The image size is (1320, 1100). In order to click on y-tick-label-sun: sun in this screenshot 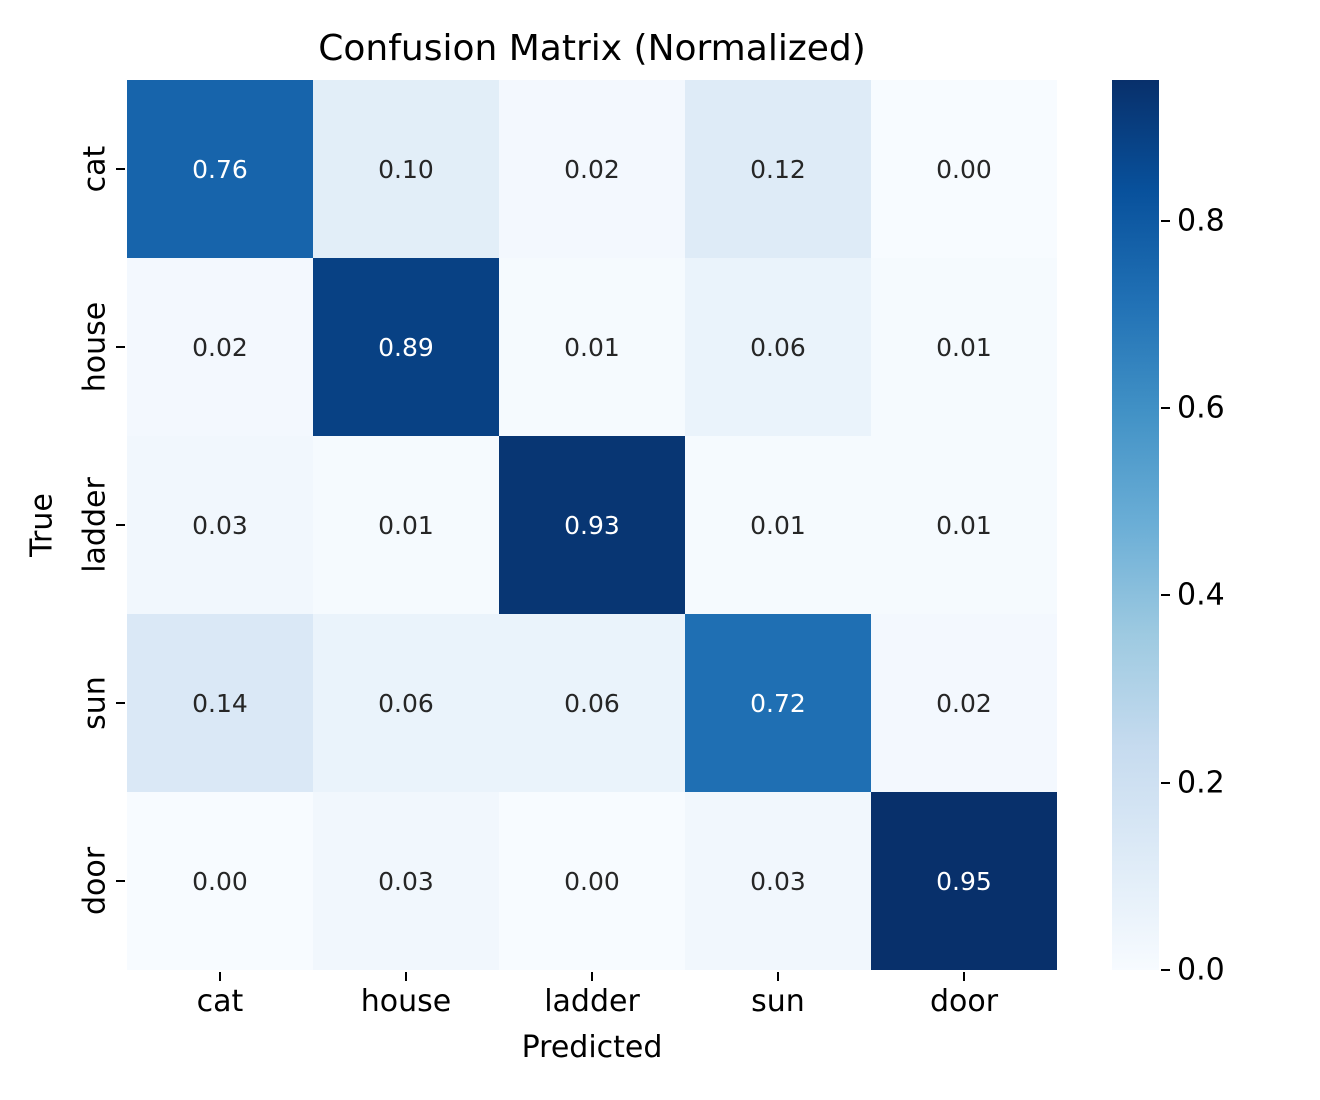, I will do `click(95, 703)`.